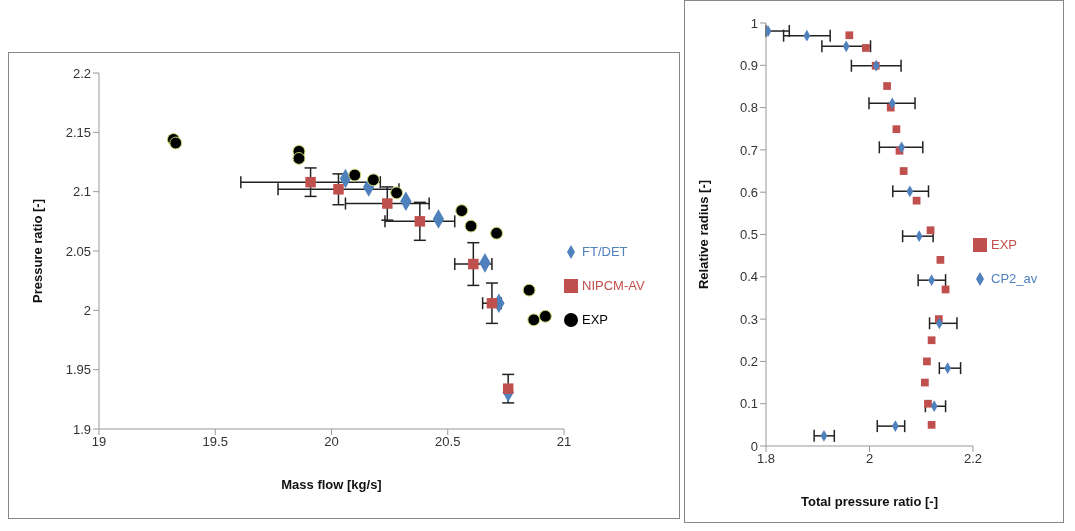 The width and height of the screenshot is (1075, 531). Describe the element at coordinates (81, 429) in the screenshot. I see `y-tick-label: 1.9` at that location.